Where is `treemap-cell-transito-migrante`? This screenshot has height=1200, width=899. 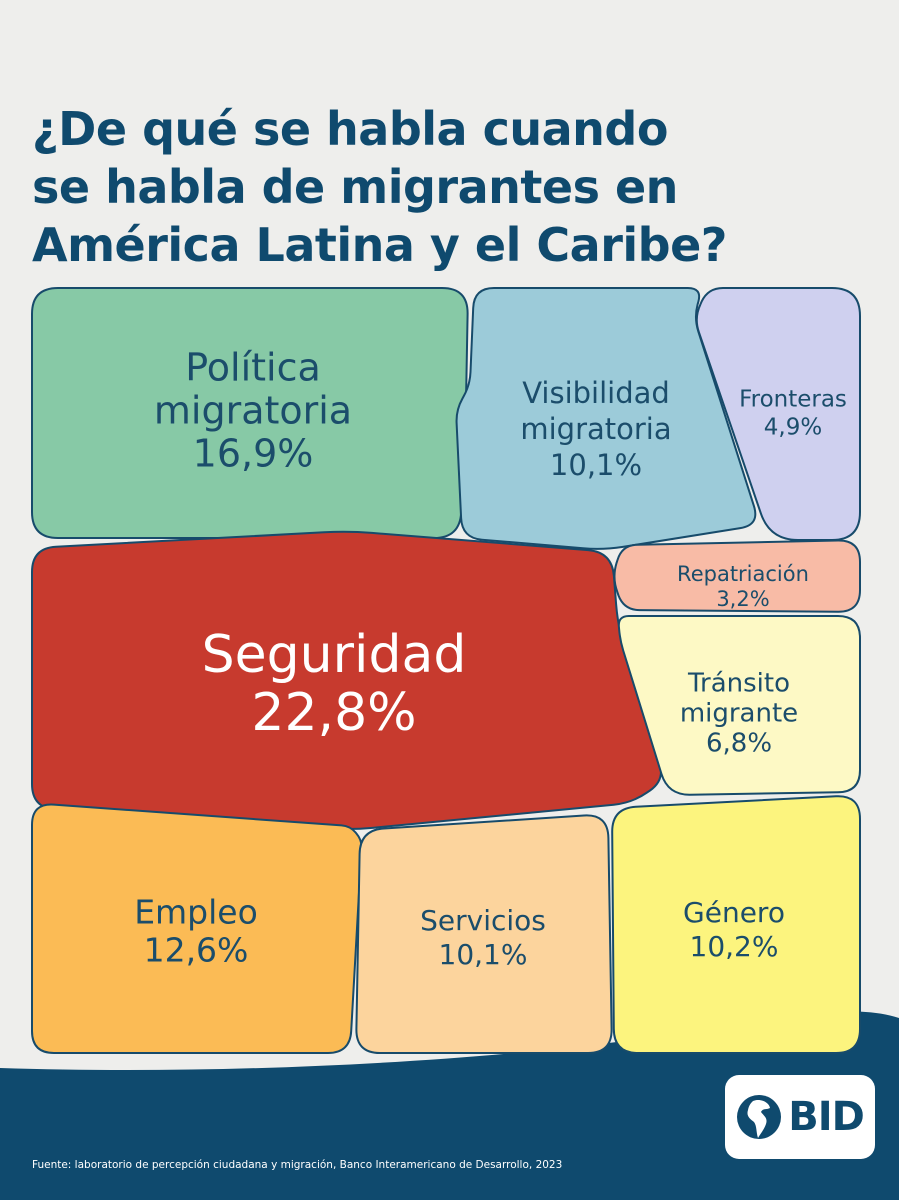 treemap-cell-transito-migrante is located at coordinates (739, 705).